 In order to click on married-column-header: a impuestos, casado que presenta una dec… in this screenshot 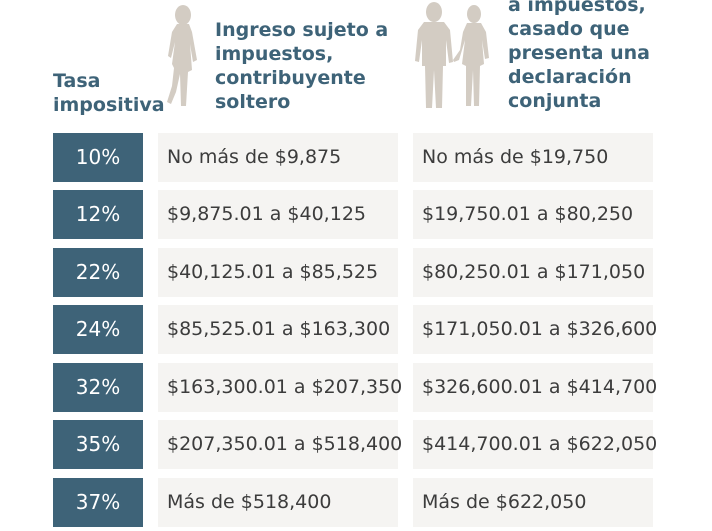, I will do `click(579, 56)`.